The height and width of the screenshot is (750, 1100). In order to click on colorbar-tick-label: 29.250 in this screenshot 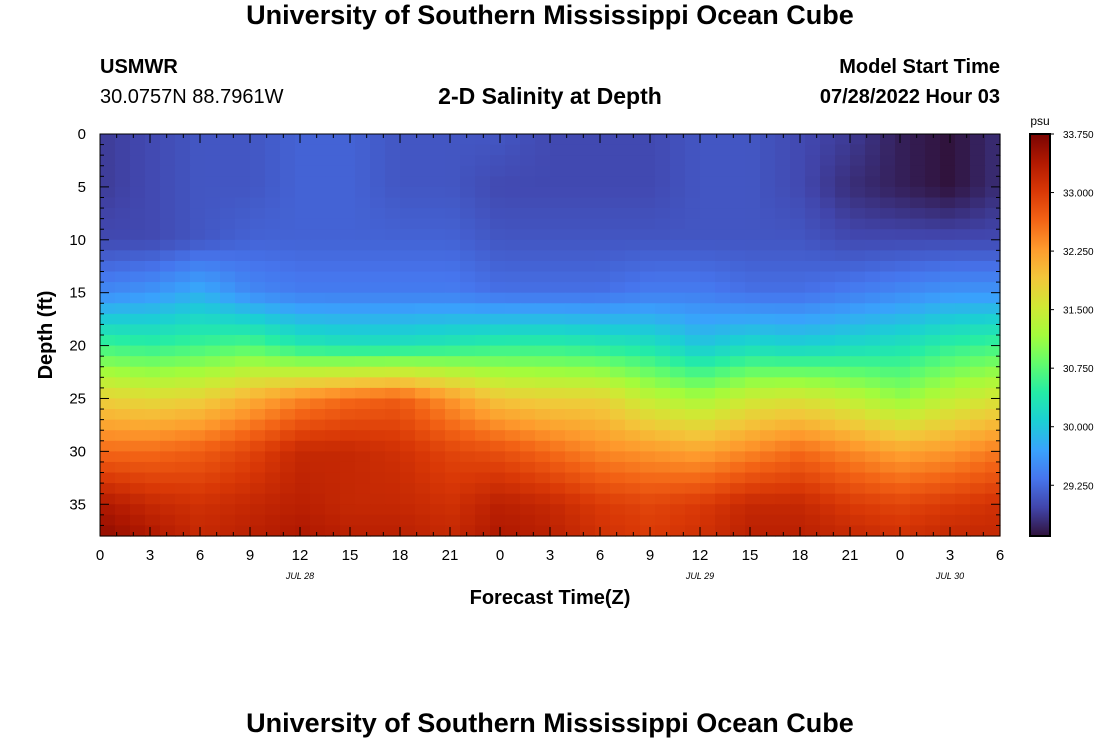, I will do `click(1078, 486)`.